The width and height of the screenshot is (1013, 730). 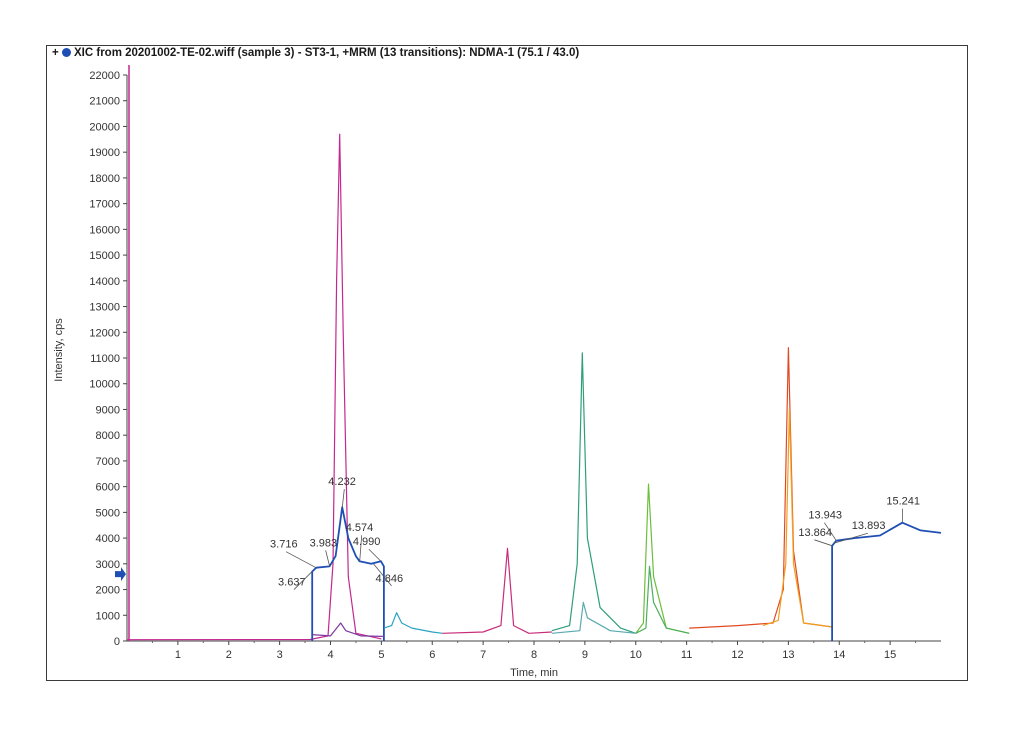 I want to click on y-tick-label: 3000, so click(x=108, y=565).